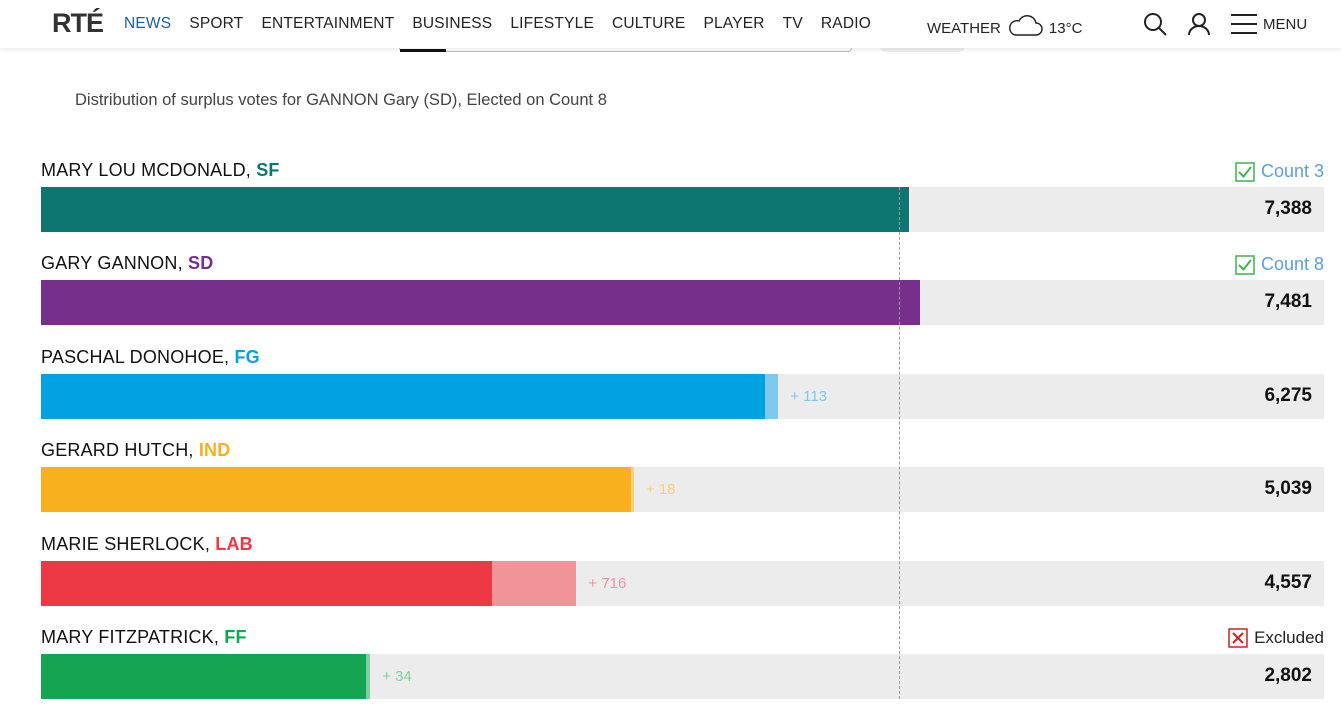  I want to click on vote-total: 7,388, so click(1288, 208).